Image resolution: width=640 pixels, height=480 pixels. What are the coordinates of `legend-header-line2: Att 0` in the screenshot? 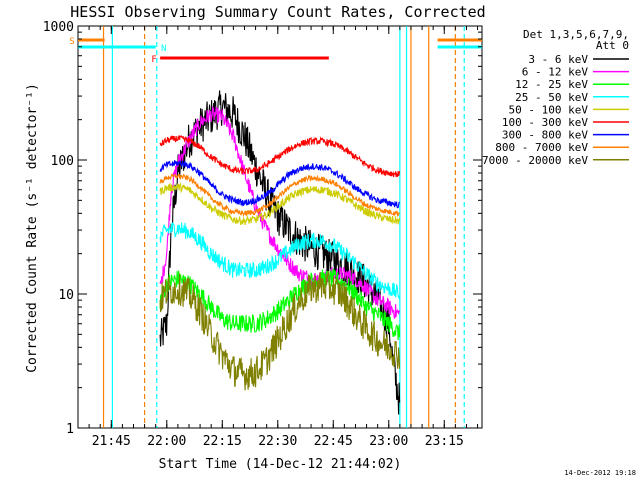 It's located at (612, 45).